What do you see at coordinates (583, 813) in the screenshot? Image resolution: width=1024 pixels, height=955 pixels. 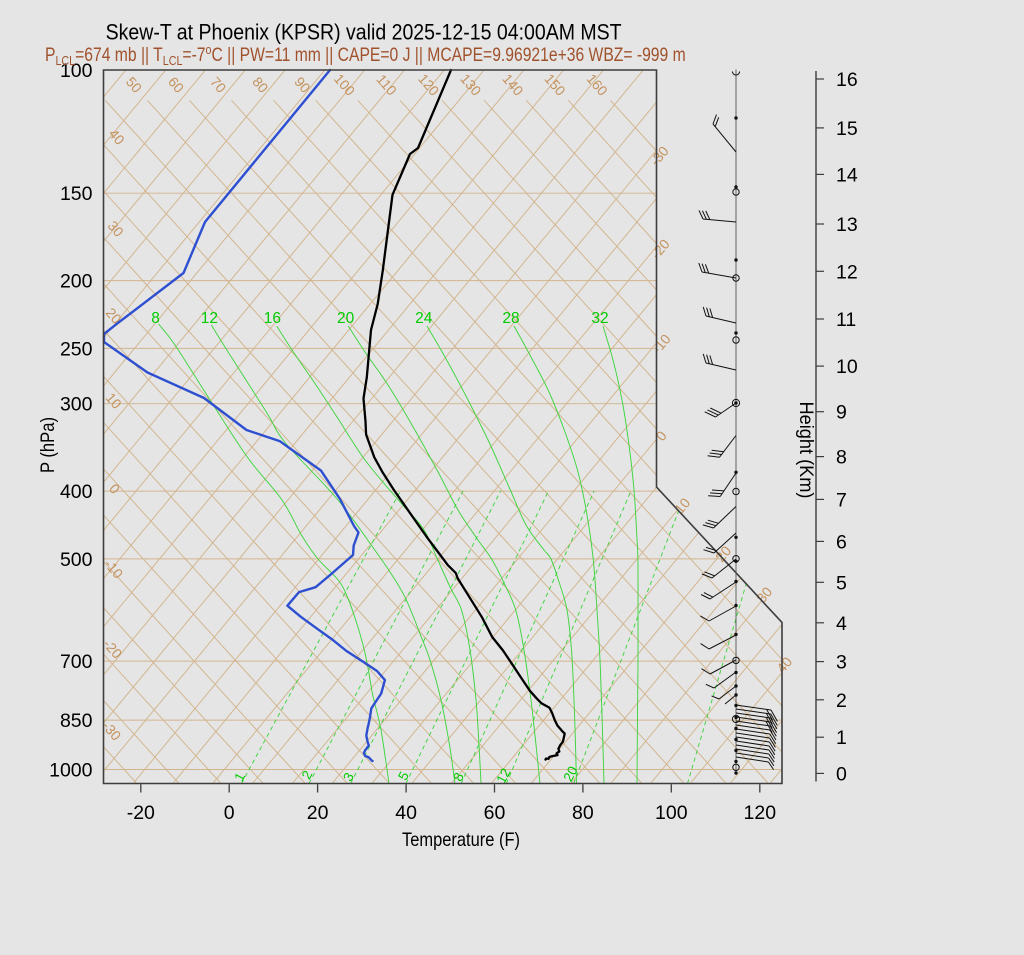 I see `svg-text: 80` at bounding box center [583, 813].